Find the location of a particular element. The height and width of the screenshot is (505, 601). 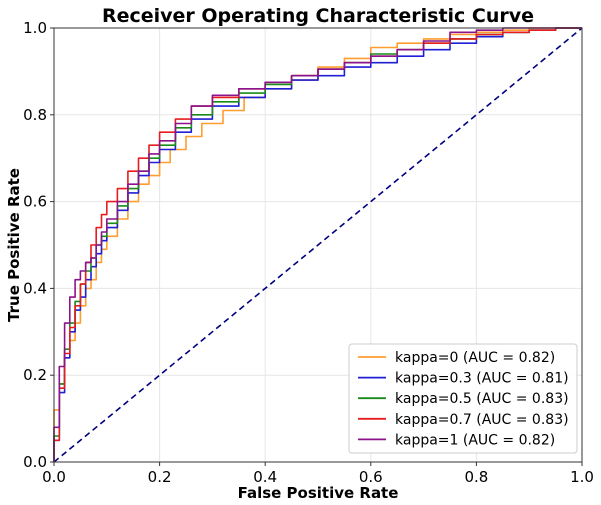

x-tick-label: 1.0 is located at coordinates (582, 477).